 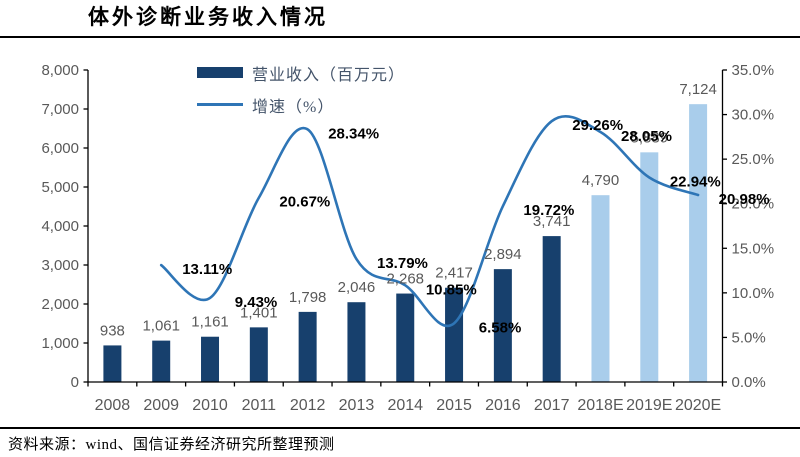 I want to click on bar-value-label: 3,741, so click(x=552, y=221).